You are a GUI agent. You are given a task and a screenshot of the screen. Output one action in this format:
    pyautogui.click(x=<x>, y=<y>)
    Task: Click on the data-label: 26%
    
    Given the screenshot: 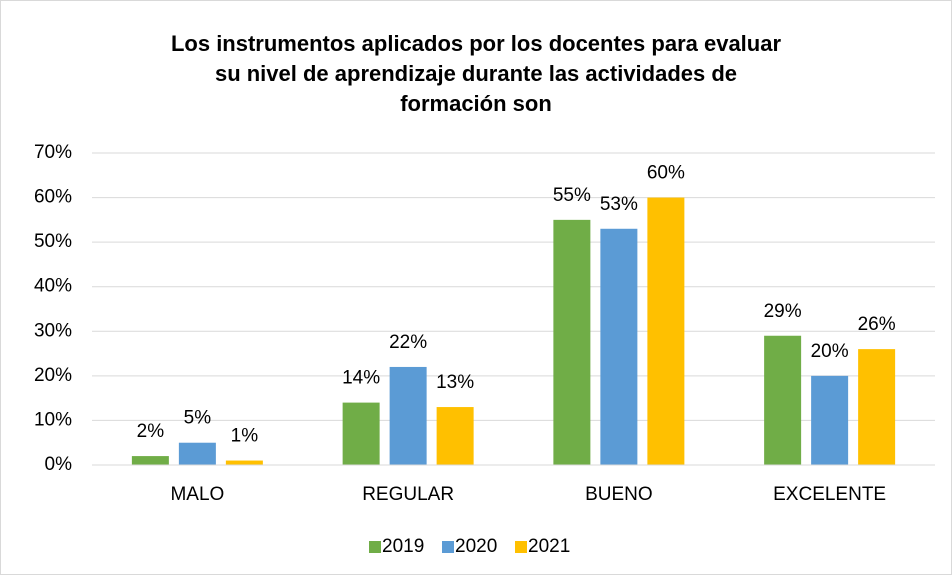 What is the action you would take?
    pyautogui.click(x=877, y=324)
    